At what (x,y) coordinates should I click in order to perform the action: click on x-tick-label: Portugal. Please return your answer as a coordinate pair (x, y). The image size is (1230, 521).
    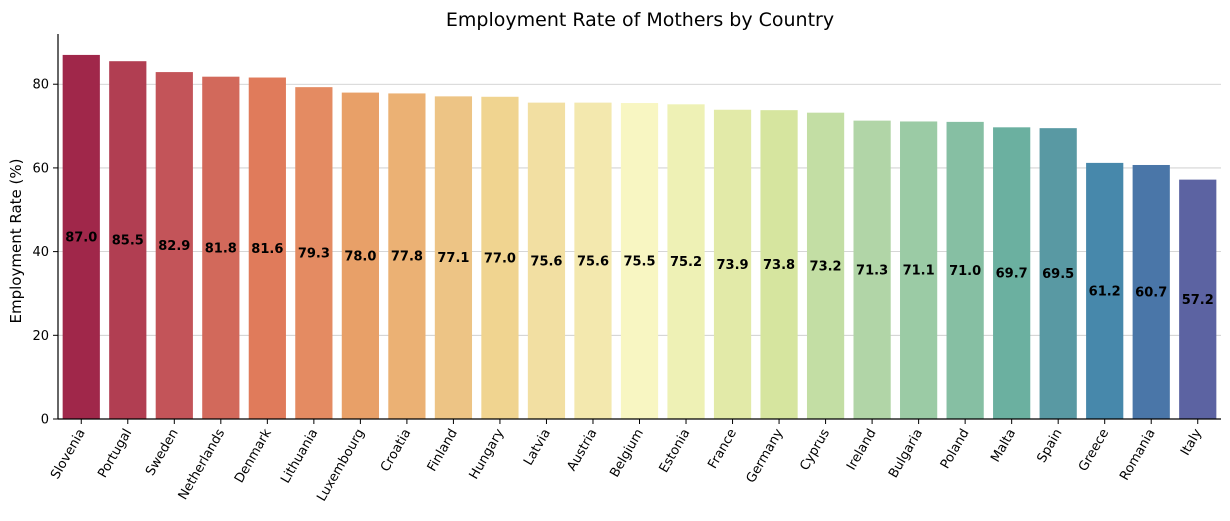
    Looking at the image, I should click on (115, 454).